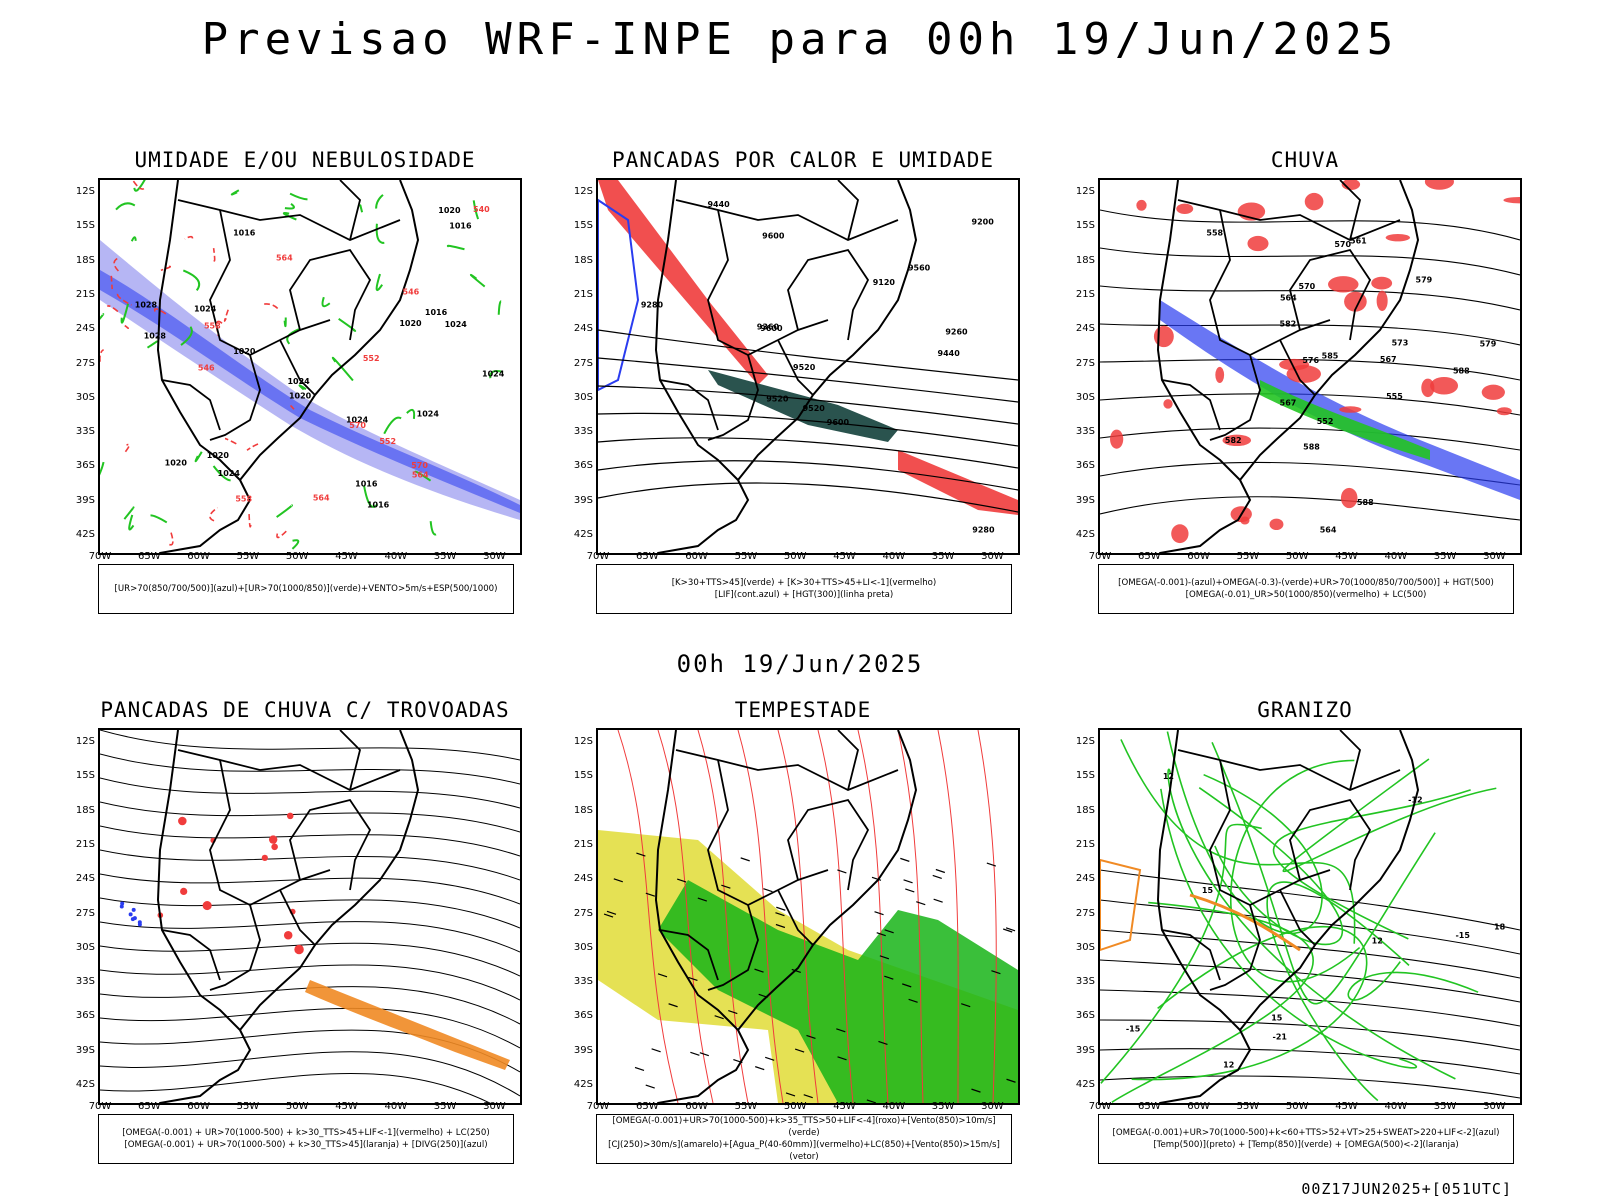 This screenshot has height=1200, width=1600. Describe the element at coordinates (1325, 421) in the screenshot. I see `contour-label: 552` at that location.